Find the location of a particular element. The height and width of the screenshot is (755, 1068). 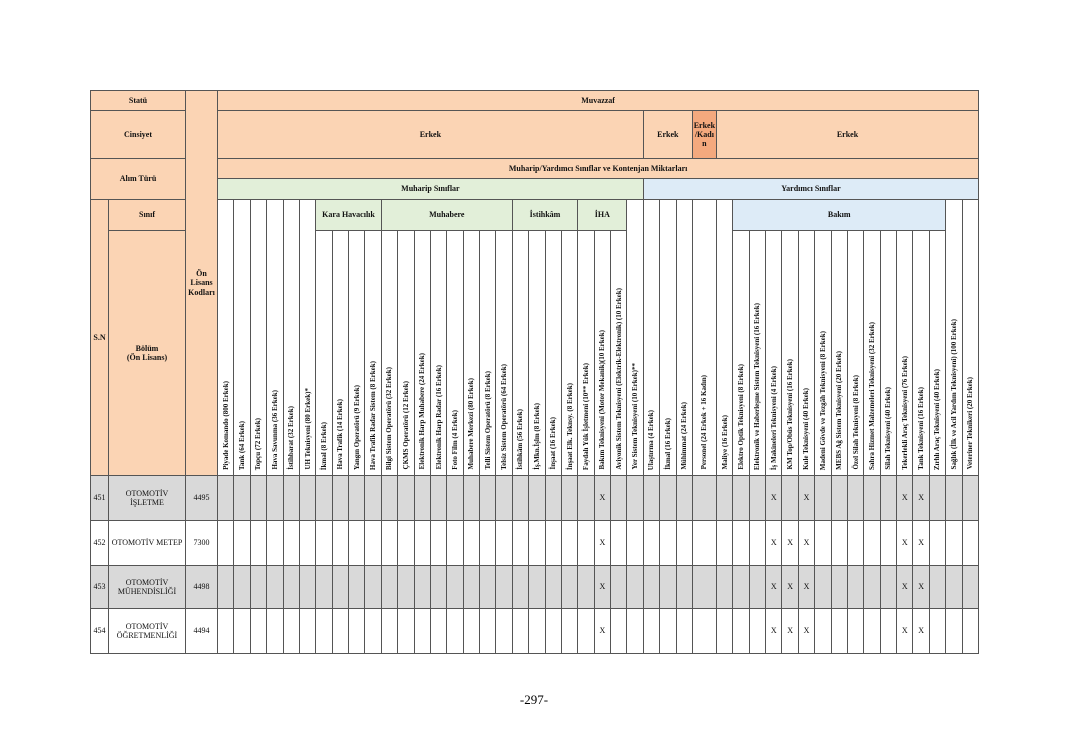

column-label: Telsiz Sistem Operatörü (64 Erkek) is located at coordinates (504, 416).